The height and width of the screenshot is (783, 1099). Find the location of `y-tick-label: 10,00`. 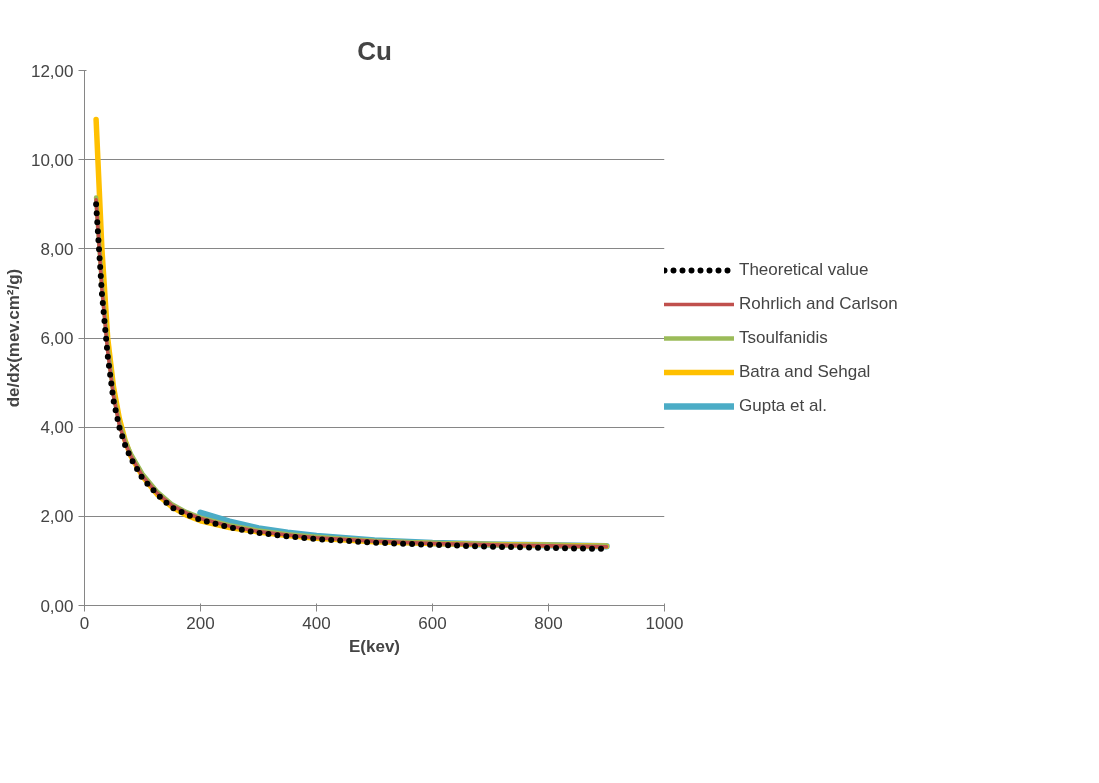

y-tick-label: 10,00 is located at coordinates (52, 160).